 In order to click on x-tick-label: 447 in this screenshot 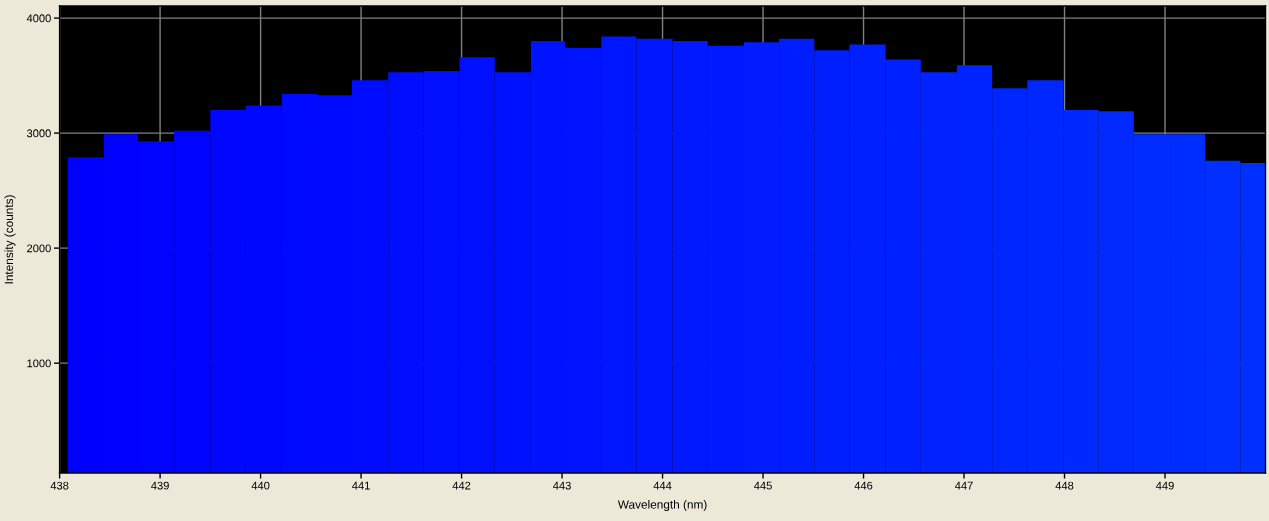, I will do `click(964, 485)`.